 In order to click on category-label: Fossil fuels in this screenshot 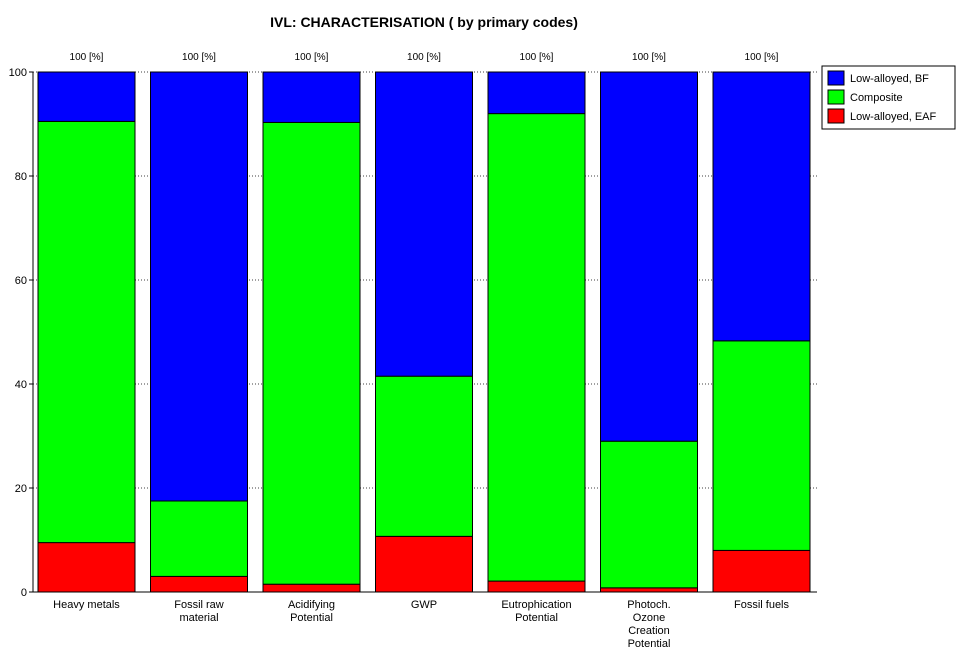, I will do `click(762, 605)`.